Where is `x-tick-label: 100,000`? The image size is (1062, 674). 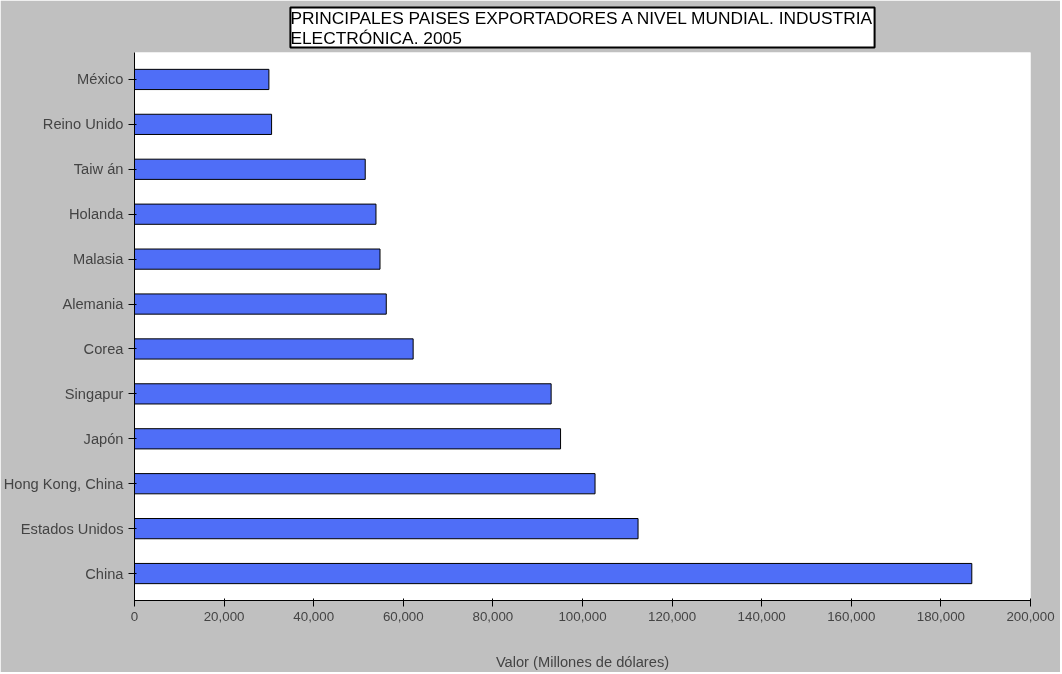 x-tick-label: 100,000 is located at coordinates (582, 616).